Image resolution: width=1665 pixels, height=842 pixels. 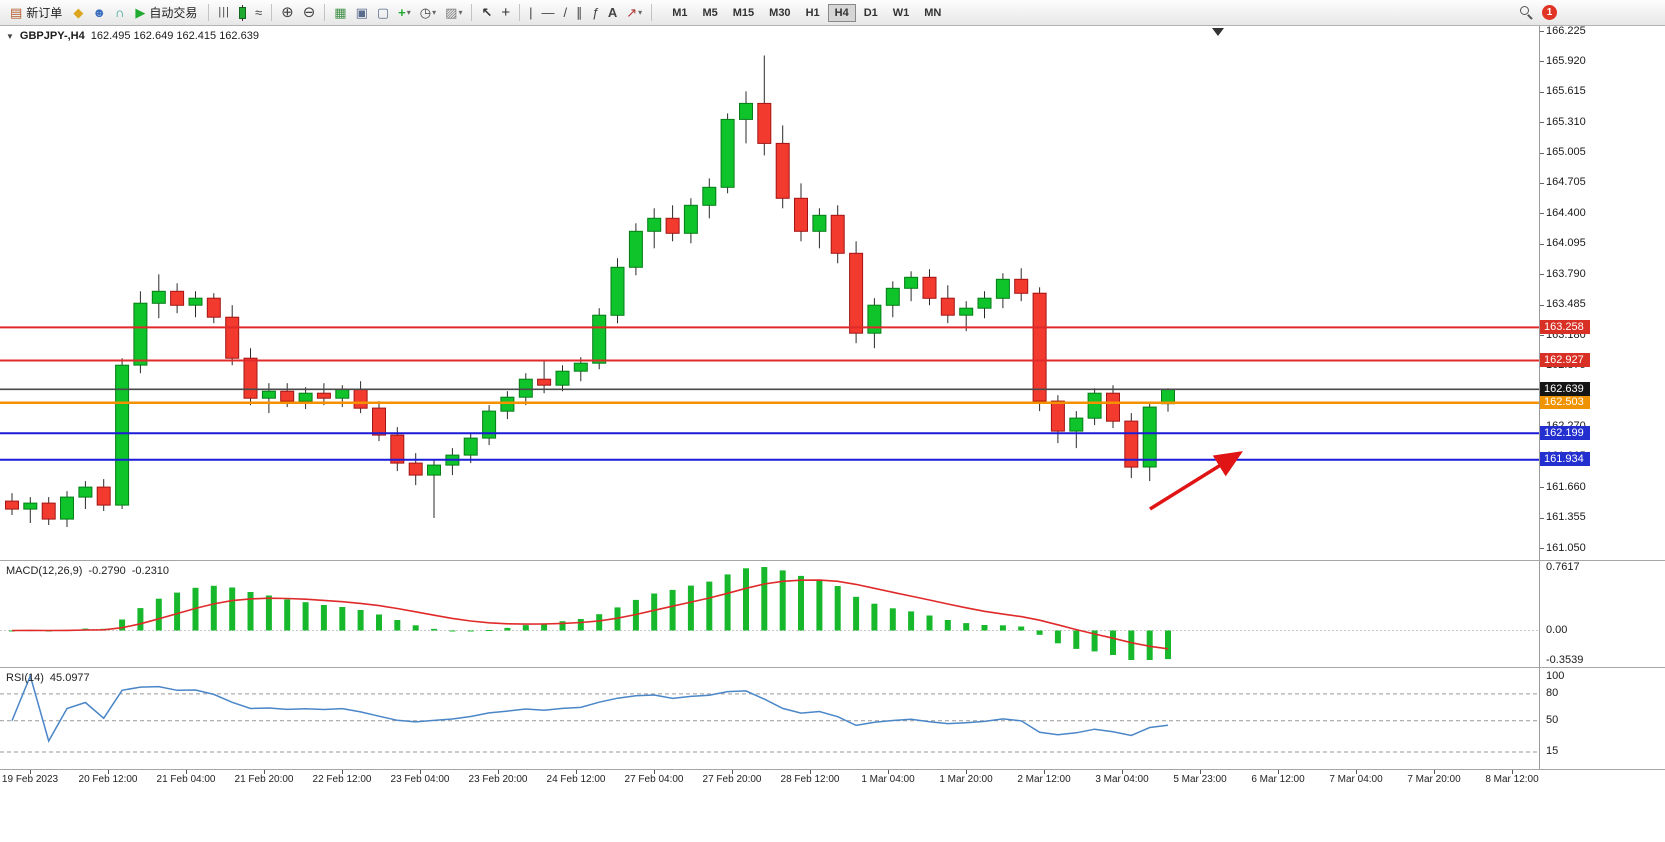 I want to click on text-tool-icon: A, so click(x=612, y=12).